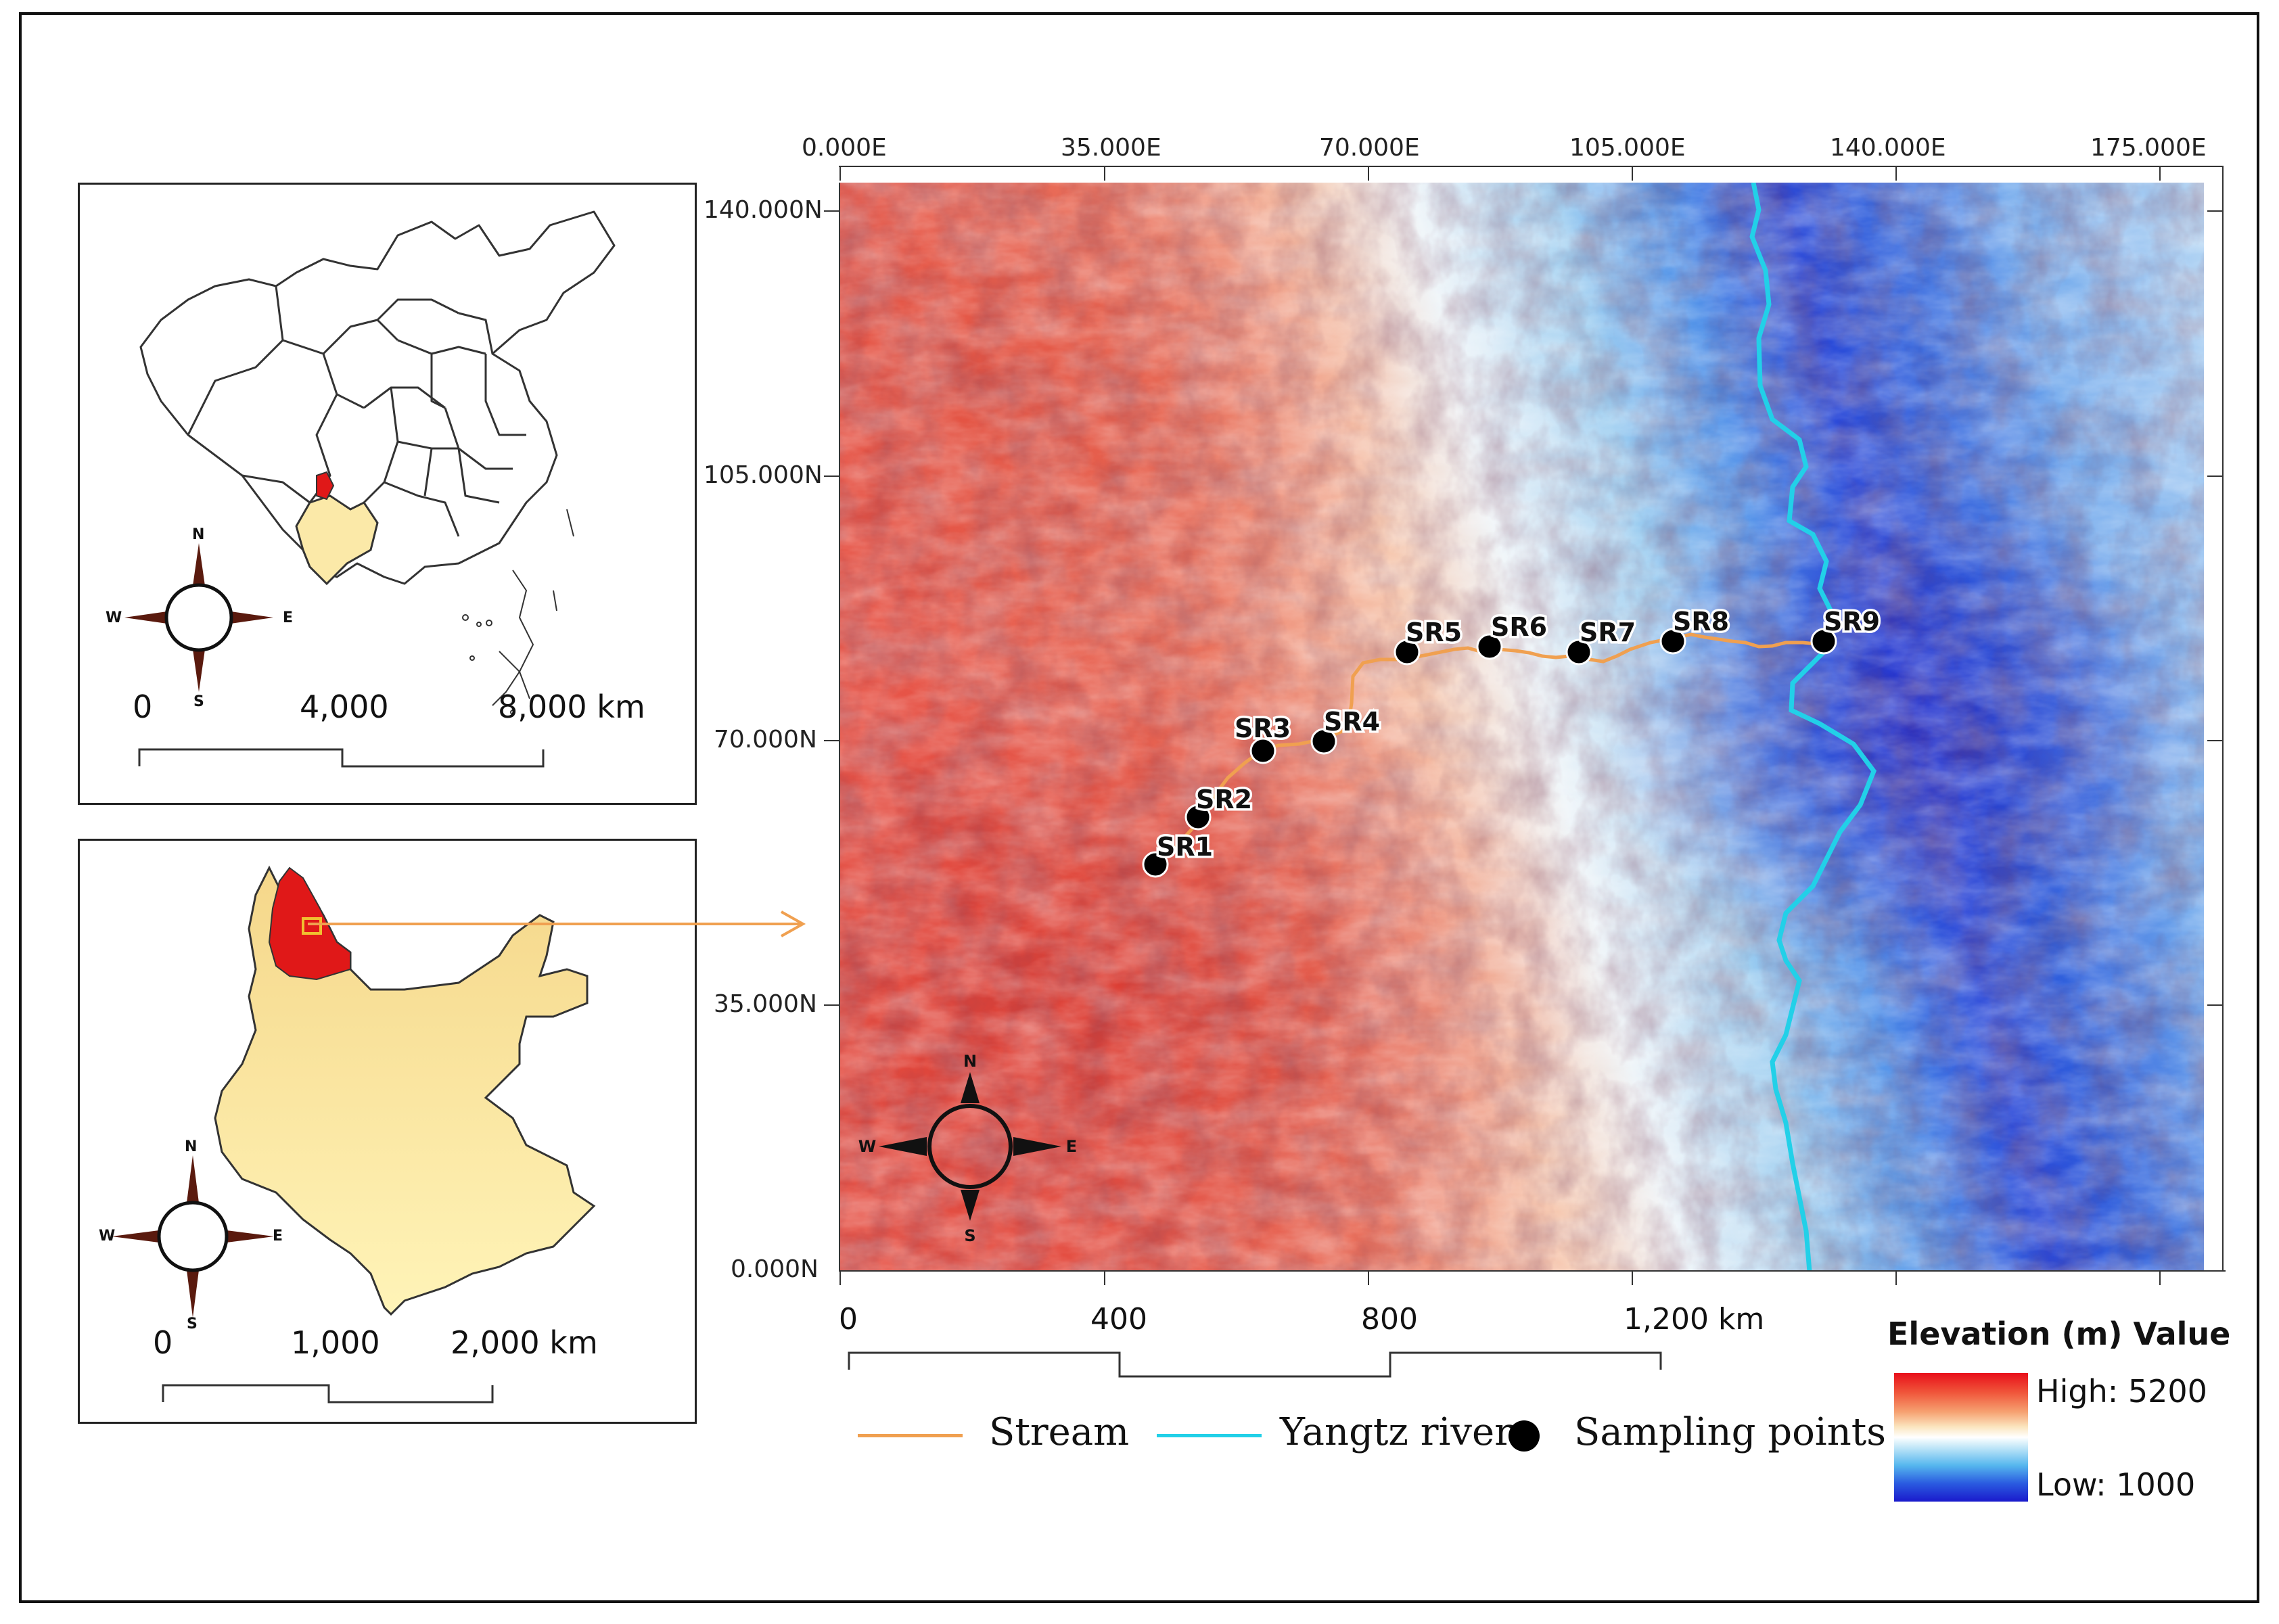 The image size is (2279, 1624). What do you see at coordinates (114, 617) in the screenshot?
I see `china-compass-w-label: W` at bounding box center [114, 617].